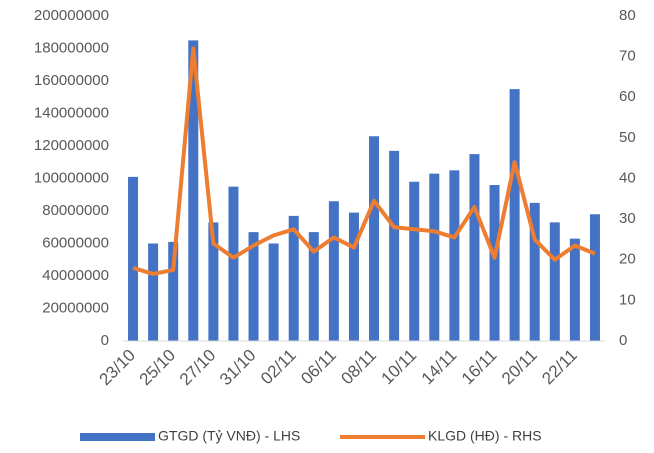  I want to click on y2-tick-label: 40, so click(627, 177).